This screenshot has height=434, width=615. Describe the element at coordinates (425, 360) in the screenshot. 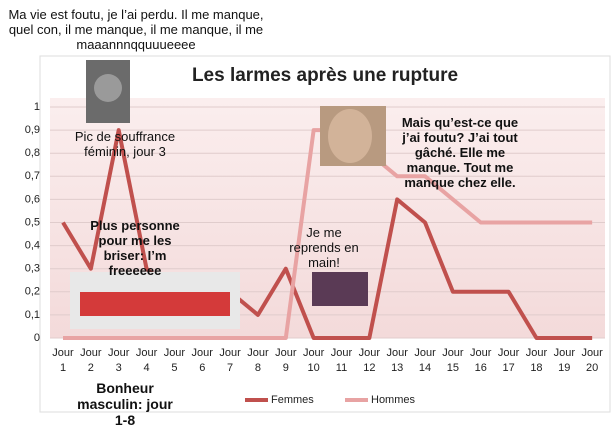

I see `x-tick-label: Jour 14` at that location.